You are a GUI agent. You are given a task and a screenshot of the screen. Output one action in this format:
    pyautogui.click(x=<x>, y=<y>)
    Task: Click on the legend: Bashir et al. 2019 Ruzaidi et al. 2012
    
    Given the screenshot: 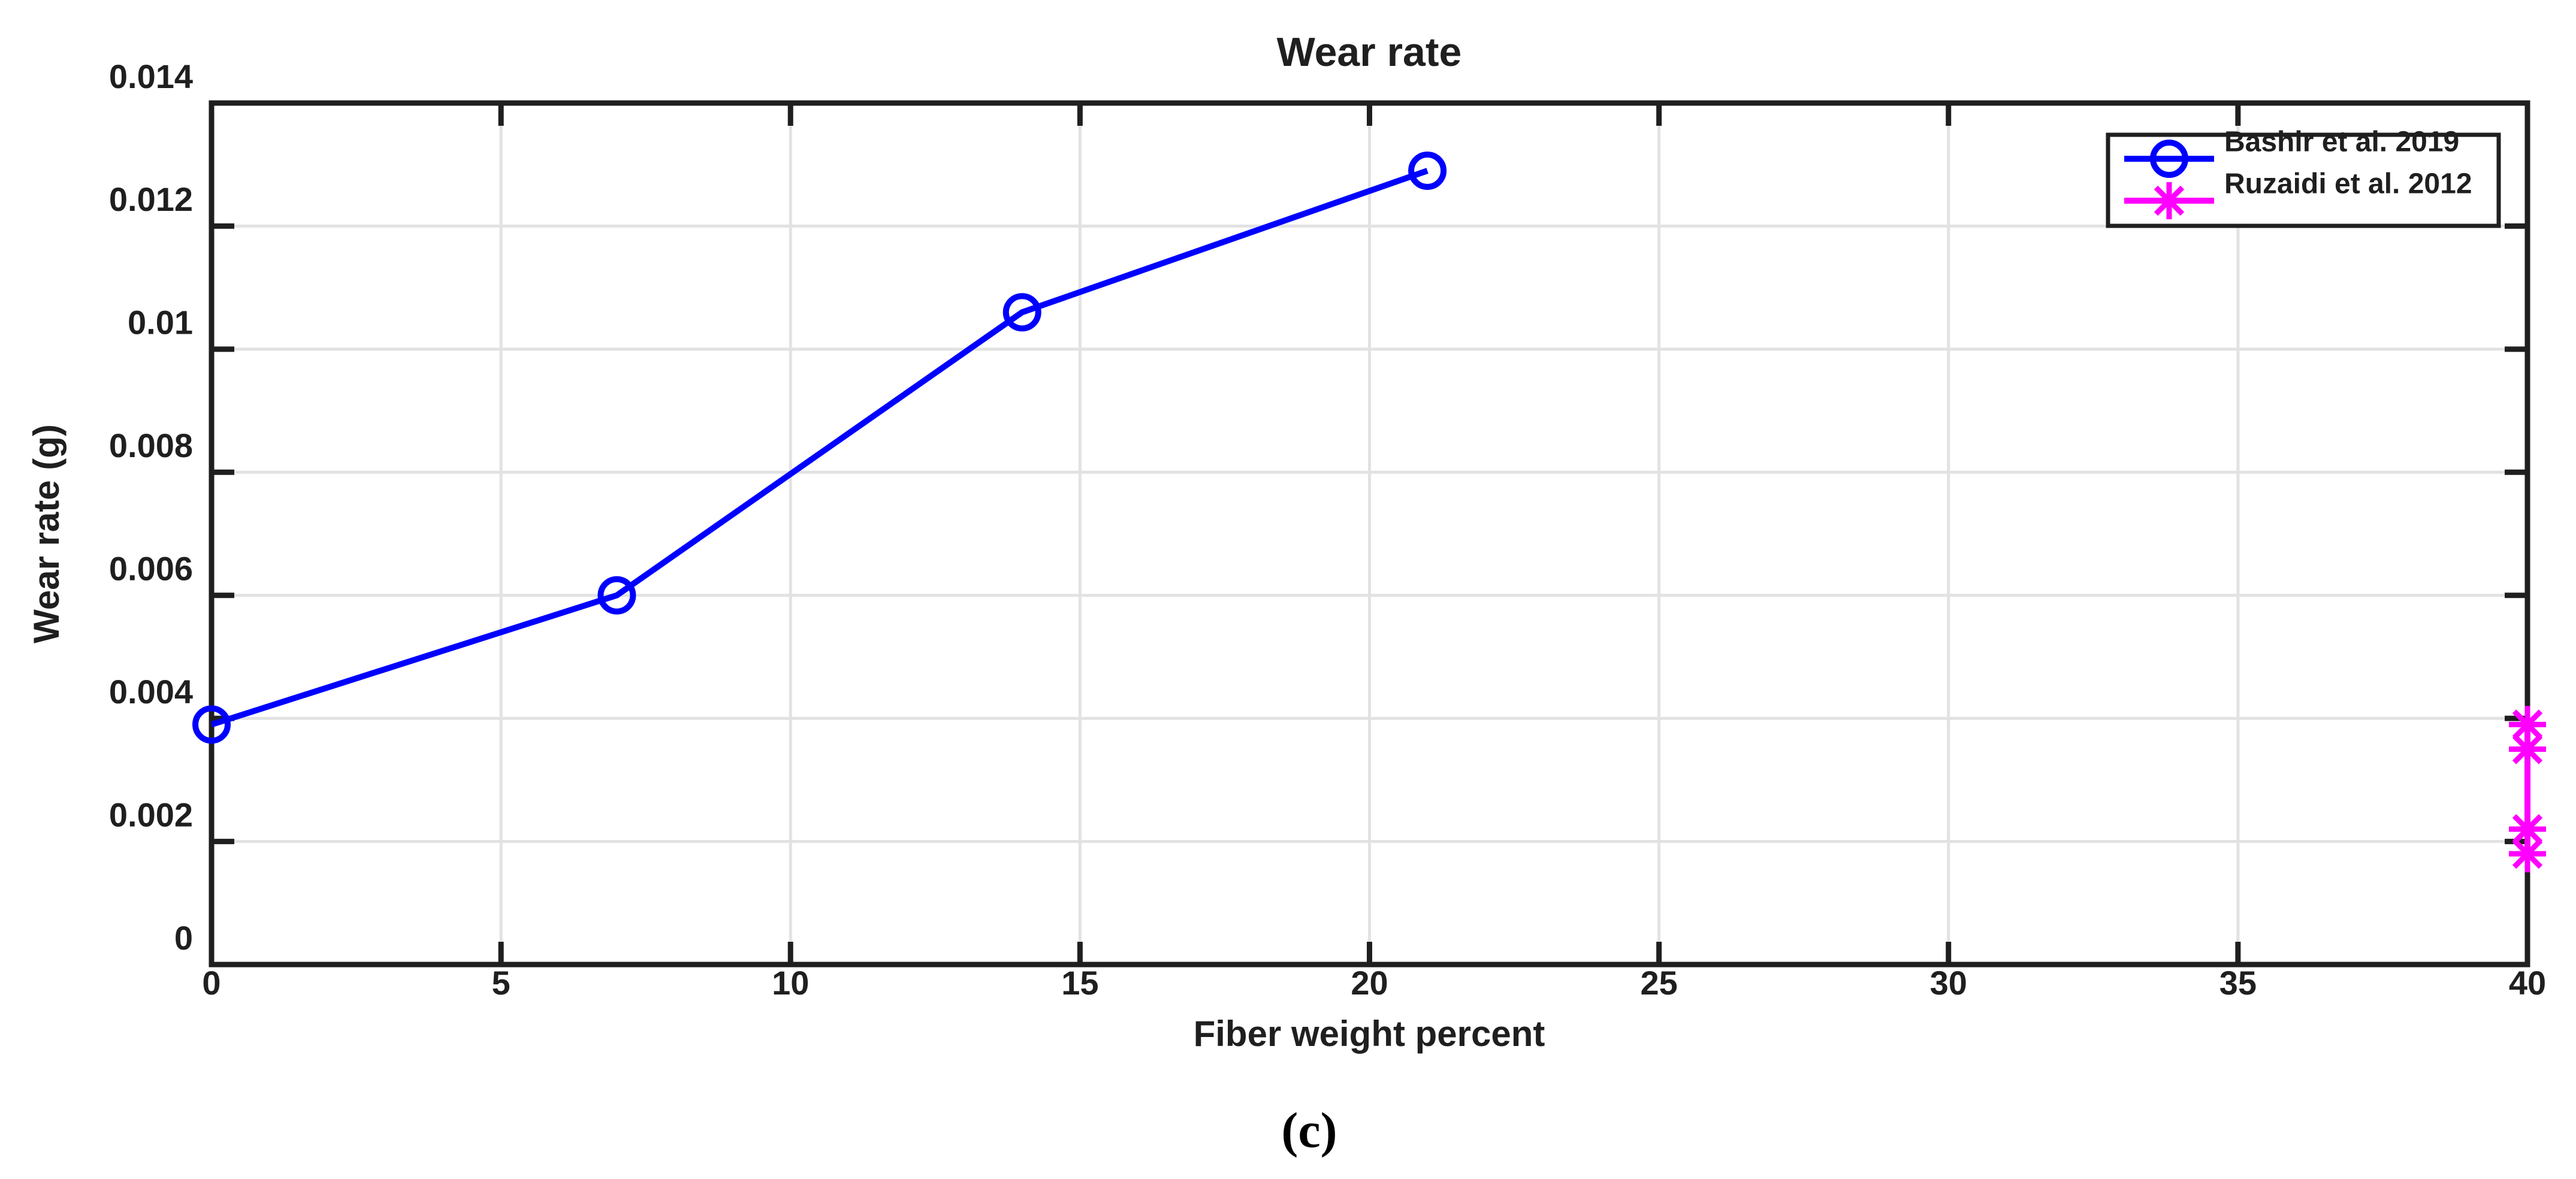 What is the action you would take?
    pyautogui.click(x=2304, y=177)
    